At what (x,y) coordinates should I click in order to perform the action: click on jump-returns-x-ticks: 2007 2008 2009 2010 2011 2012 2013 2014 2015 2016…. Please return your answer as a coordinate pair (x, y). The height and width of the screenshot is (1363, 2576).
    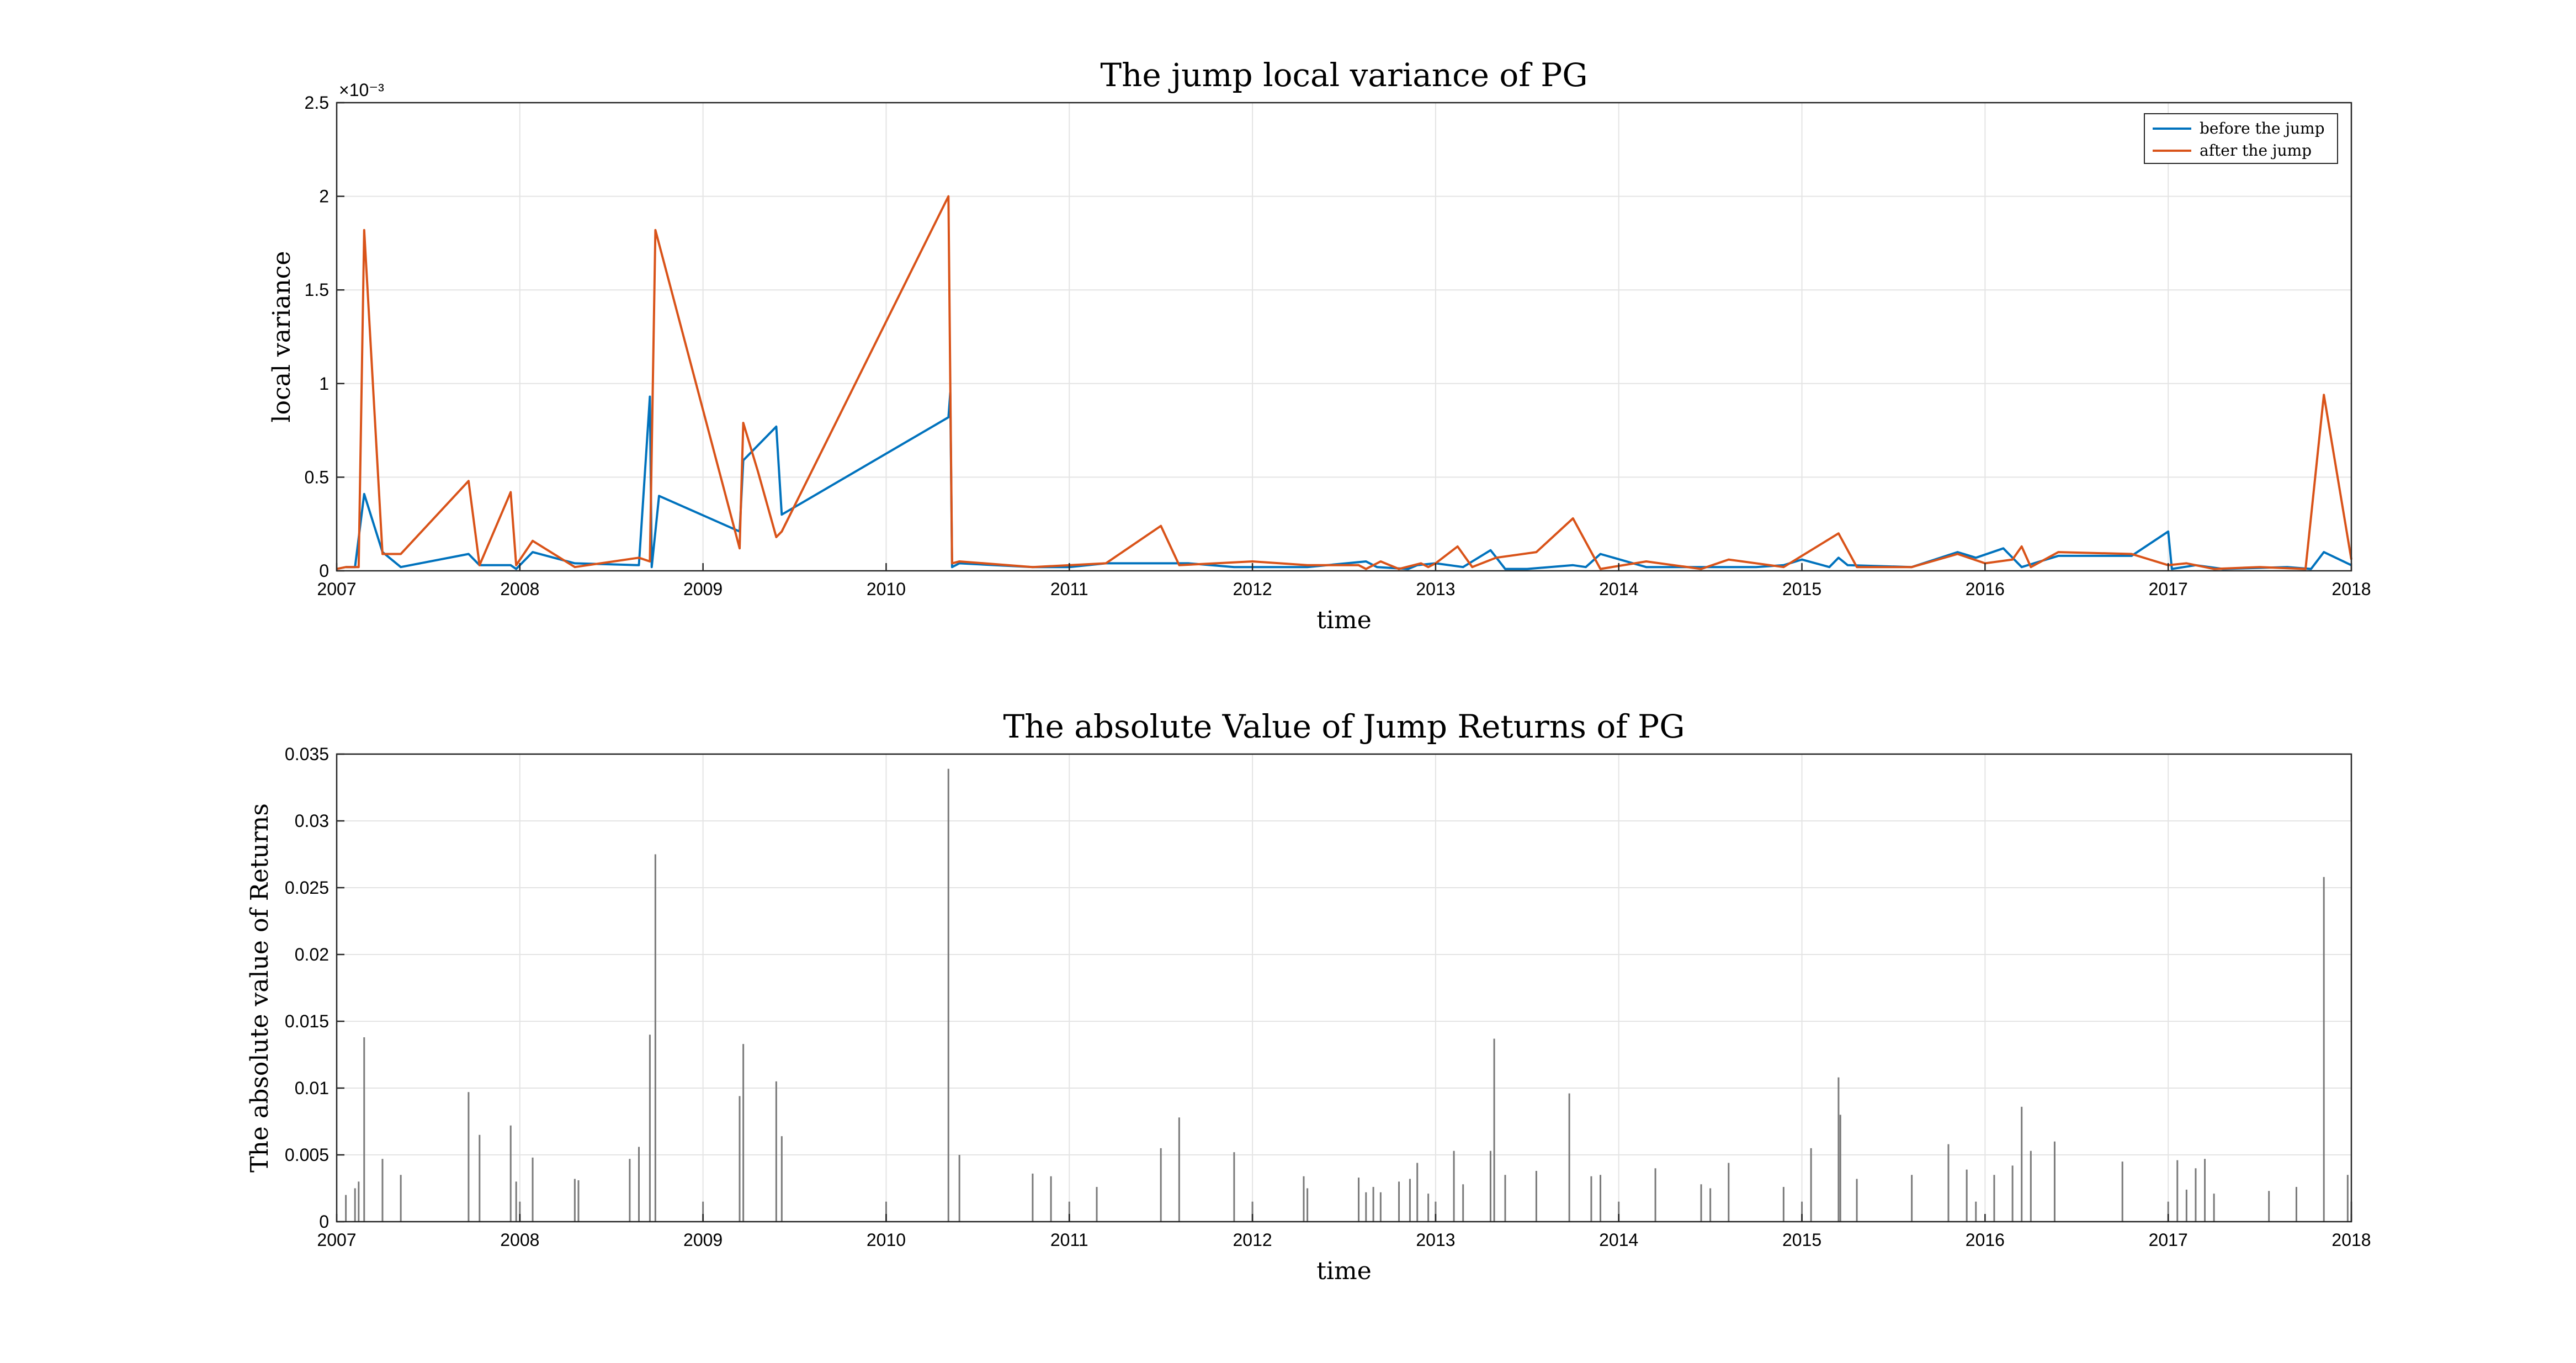
    Looking at the image, I should click on (1344, 1232).